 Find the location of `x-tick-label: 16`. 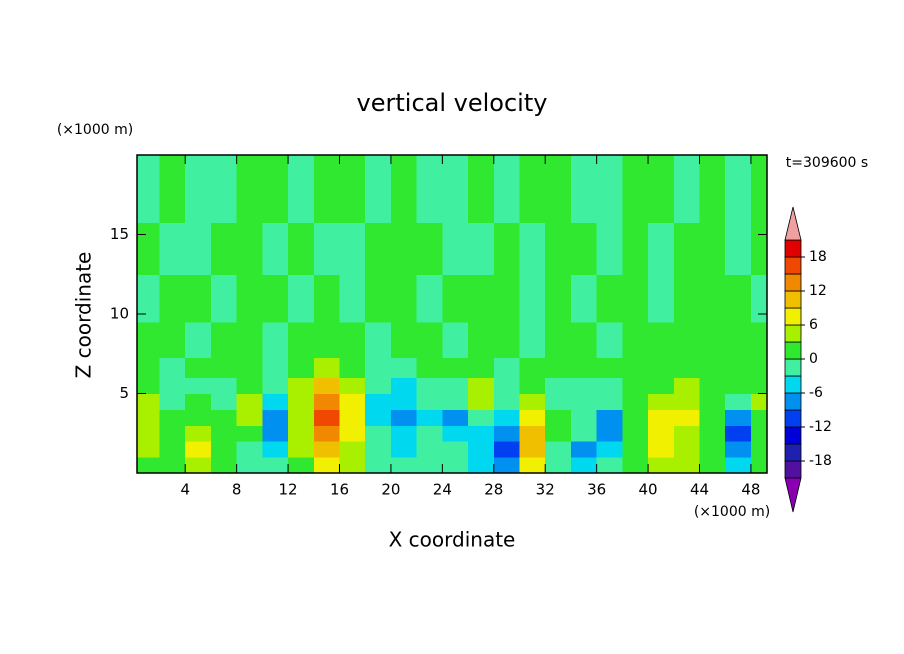

x-tick-label: 16 is located at coordinates (339, 490).